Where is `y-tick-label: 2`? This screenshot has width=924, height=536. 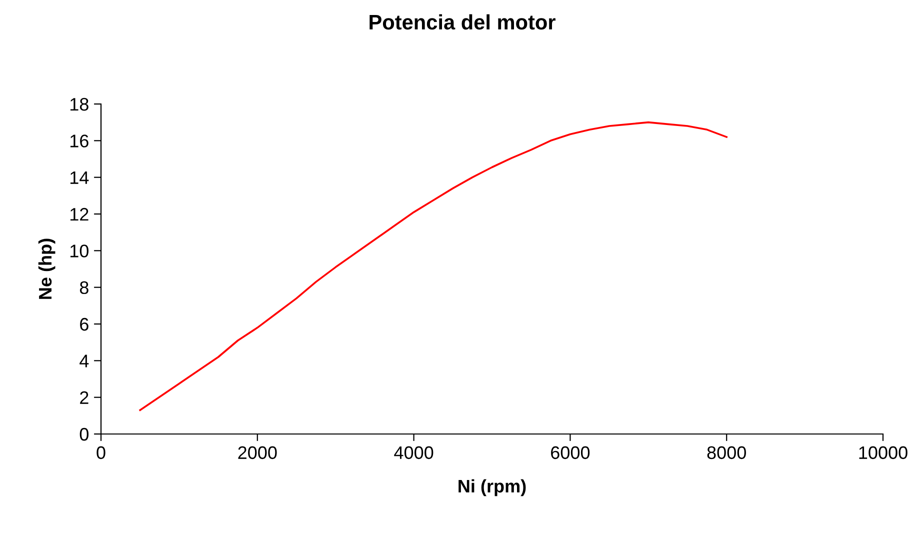
y-tick-label: 2 is located at coordinates (84, 397).